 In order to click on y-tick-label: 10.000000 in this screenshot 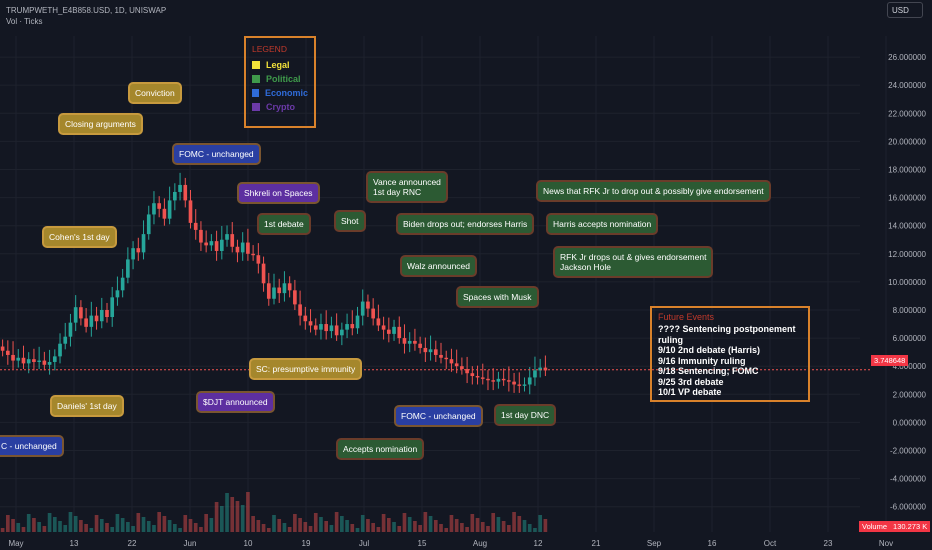, I will do `click(907, 282)`.